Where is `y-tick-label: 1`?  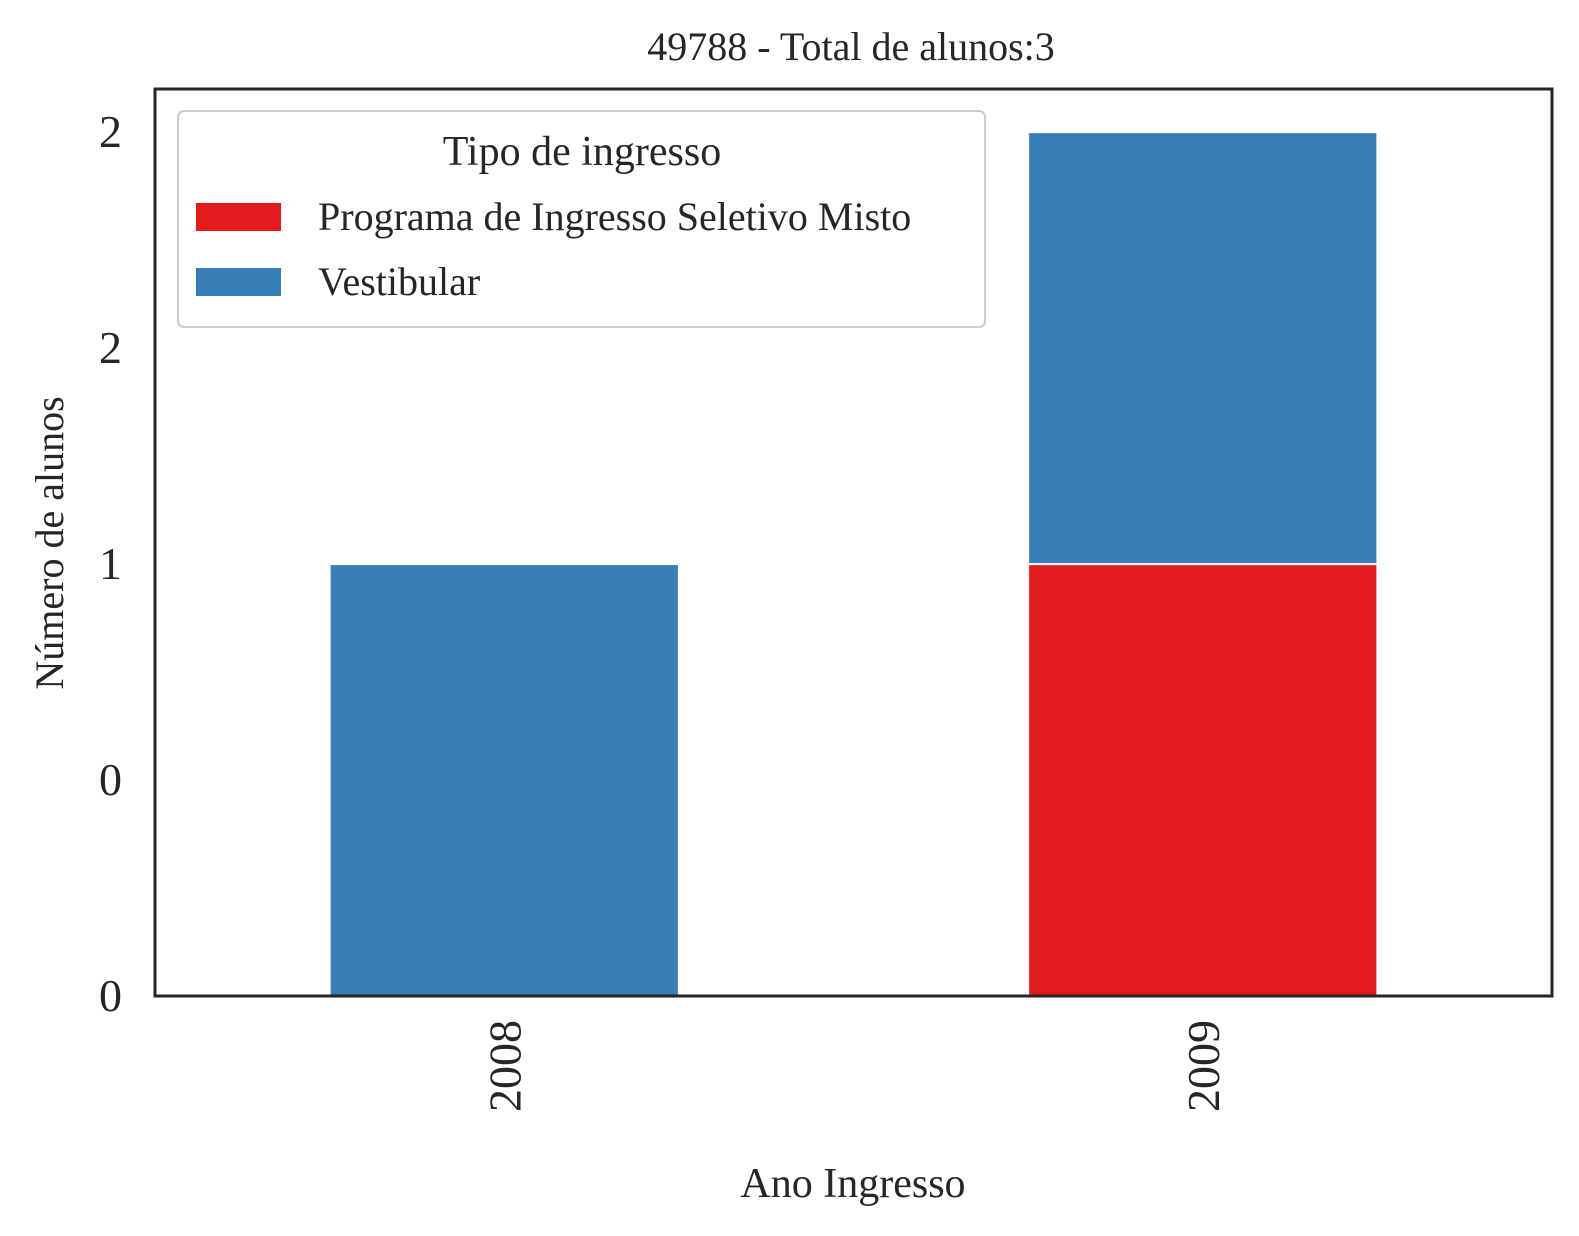 y-tick-label: 1 is located at coordinates (110, 563).